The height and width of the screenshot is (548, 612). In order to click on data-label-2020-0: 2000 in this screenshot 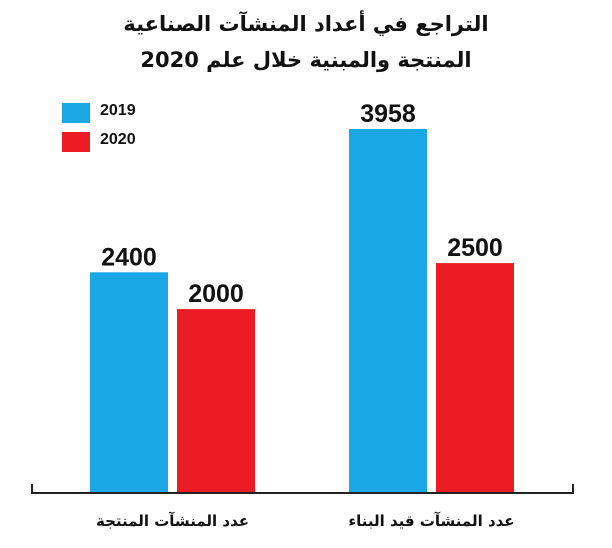, I will do `click(216, 294)`.